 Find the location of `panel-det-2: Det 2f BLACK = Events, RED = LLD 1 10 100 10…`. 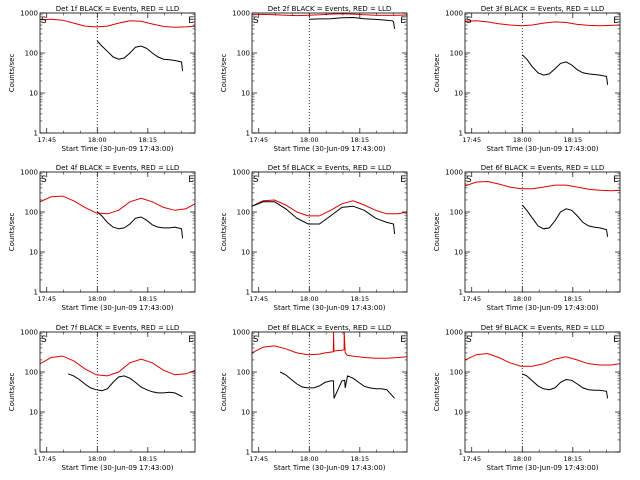

panel-det-2: Det 2f BLACK = Events, RED = LLD 1 10 100 10… is located at coordinates (314, 79).